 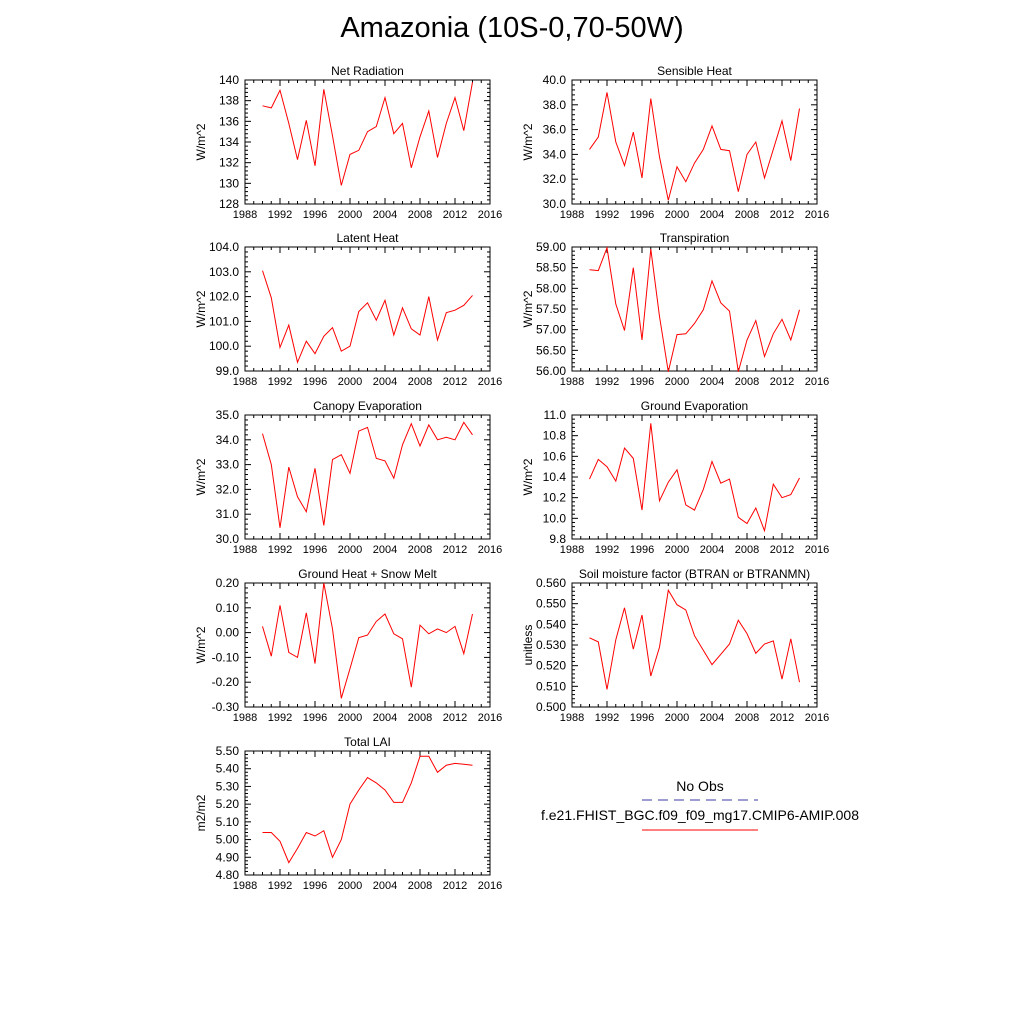 I want to click on y-tick-label: 0.550, so click(x=551, y=604).